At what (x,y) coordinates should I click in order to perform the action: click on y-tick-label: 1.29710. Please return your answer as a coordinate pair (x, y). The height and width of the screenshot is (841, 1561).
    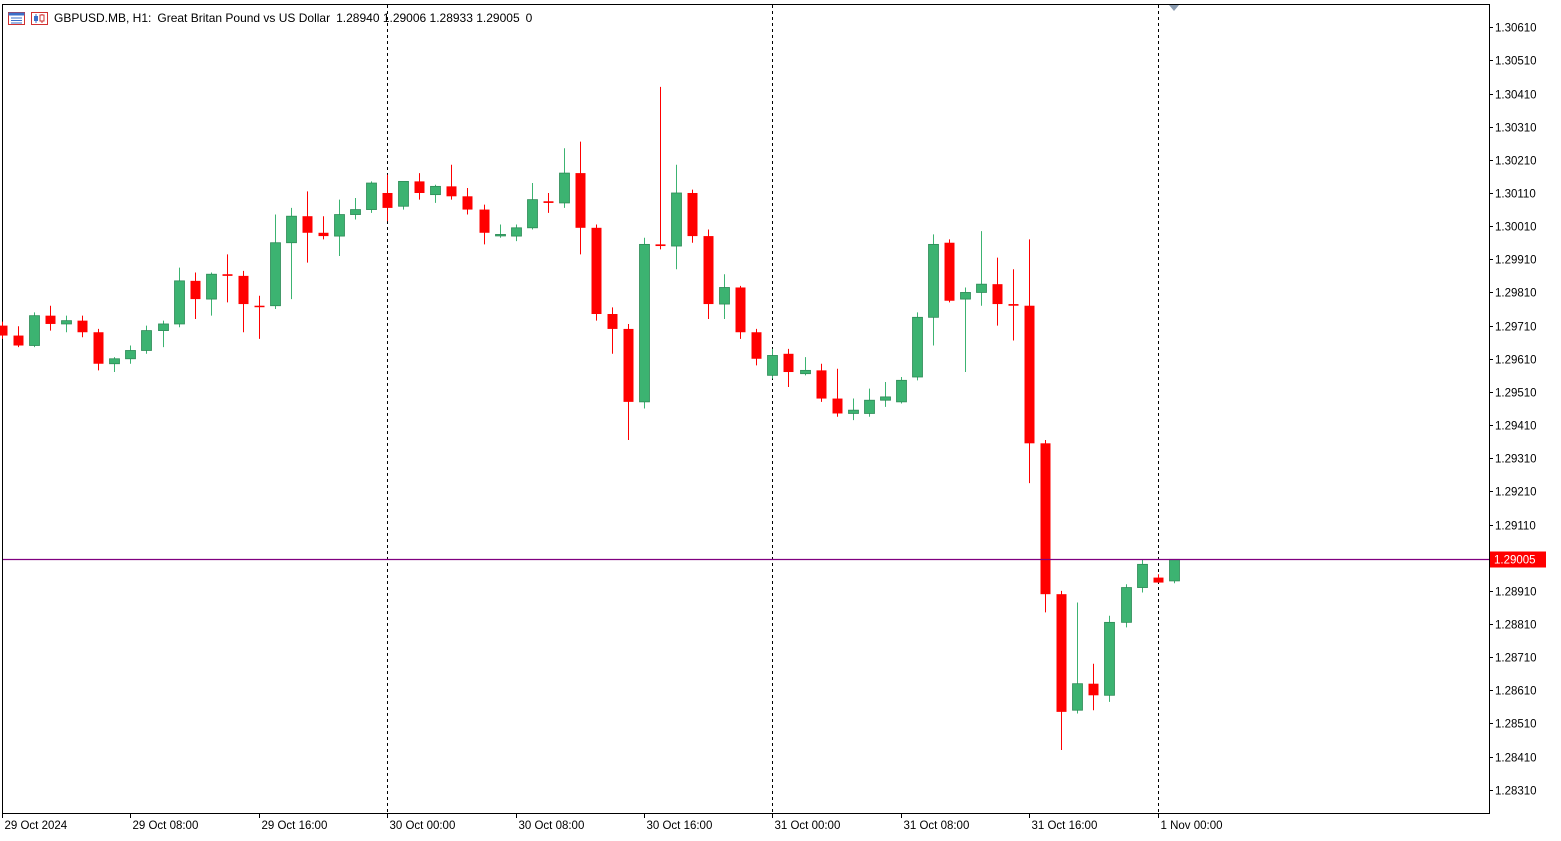
    Looking at the image, I should click on (1516, 328).